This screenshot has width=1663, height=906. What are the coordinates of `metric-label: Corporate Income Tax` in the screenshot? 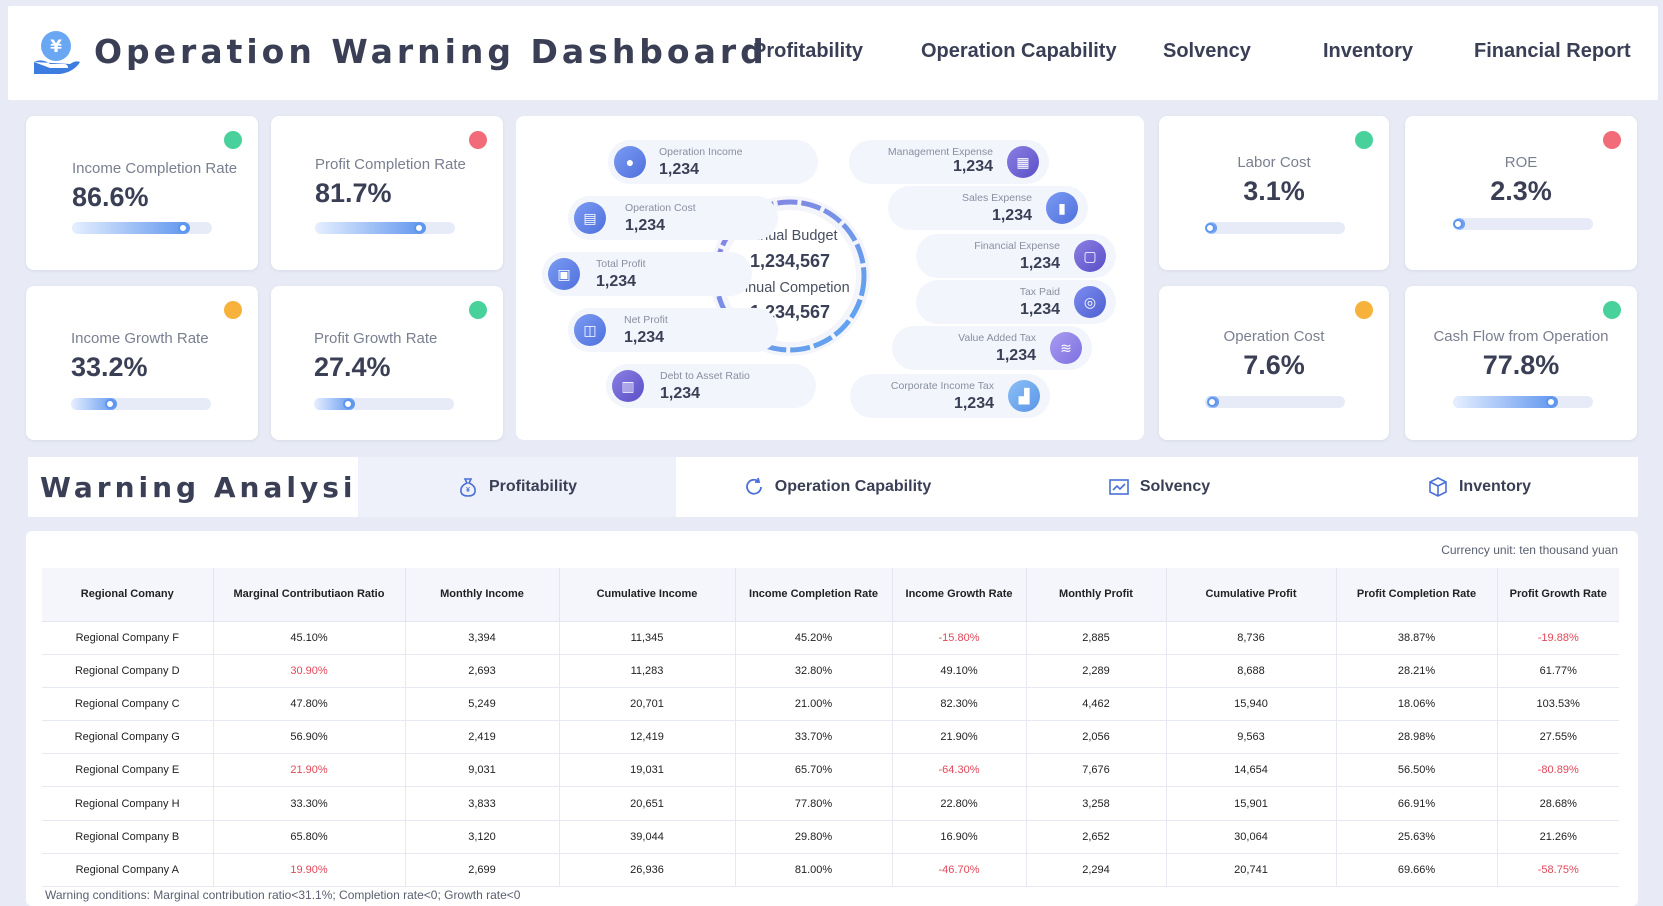 It's located at (942, 386).